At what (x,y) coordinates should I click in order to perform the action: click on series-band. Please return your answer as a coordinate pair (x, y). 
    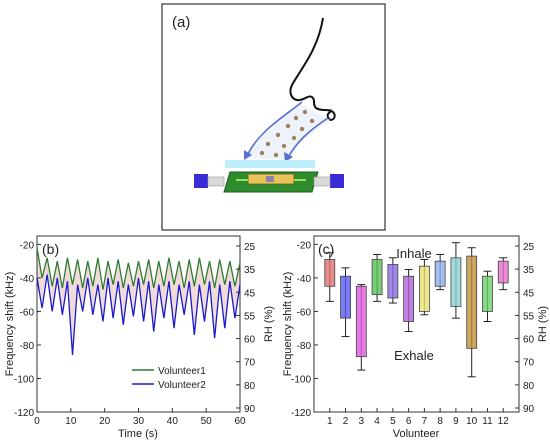
    Looking at the image, I should click on (138, 301).